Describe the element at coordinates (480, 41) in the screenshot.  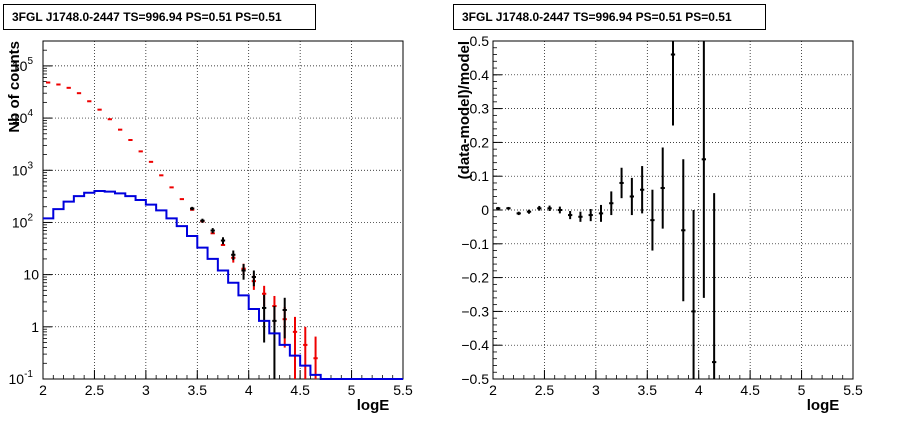
I see `y-tick-label: 0.5` at that location.